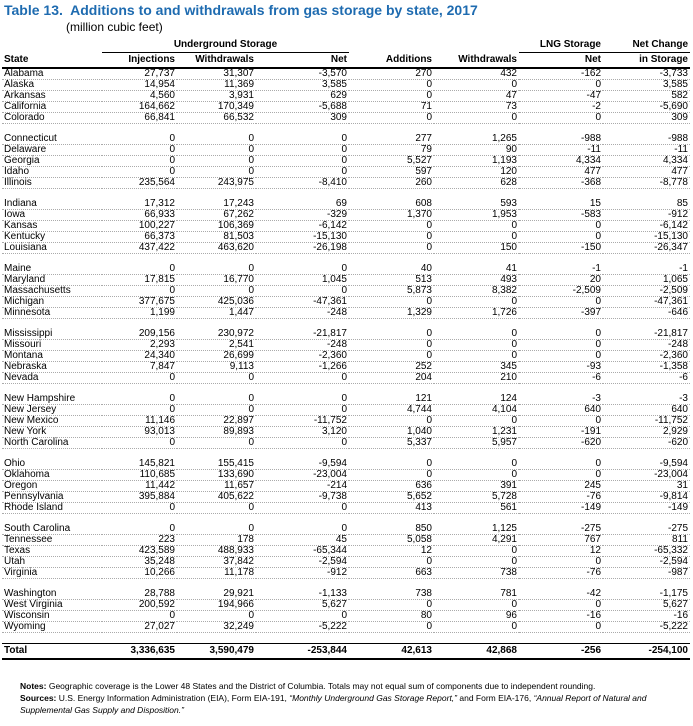 Image resolution: width=693 pixels, height=726 pixels. I want to click on value-cell: 1,125, so click(476, 529).